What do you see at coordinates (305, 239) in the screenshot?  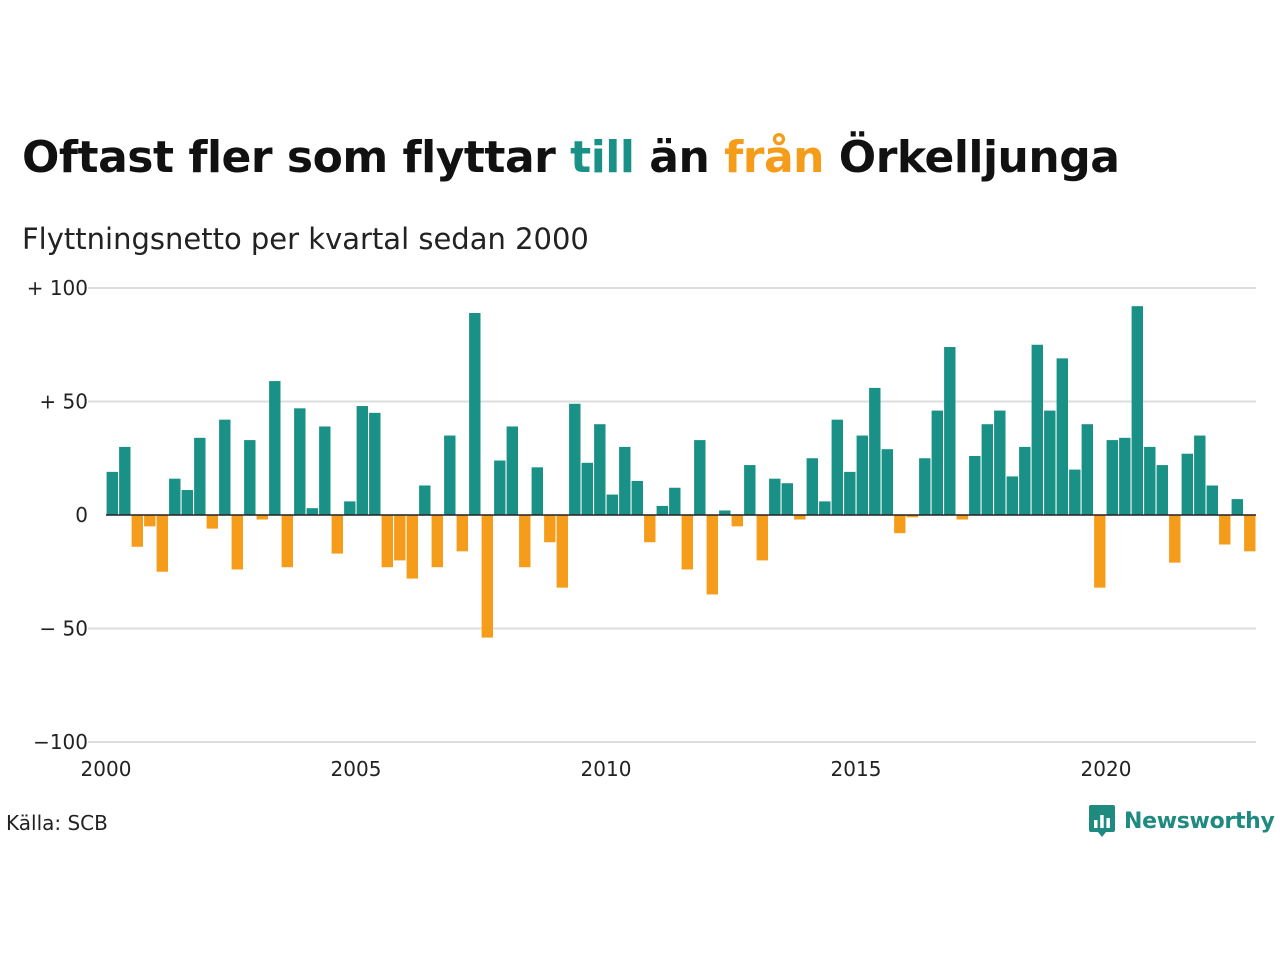 I see `chart-subtitle: Flyttningsnetto per kvartal sedan 2000` at bounding box center [305, 239].